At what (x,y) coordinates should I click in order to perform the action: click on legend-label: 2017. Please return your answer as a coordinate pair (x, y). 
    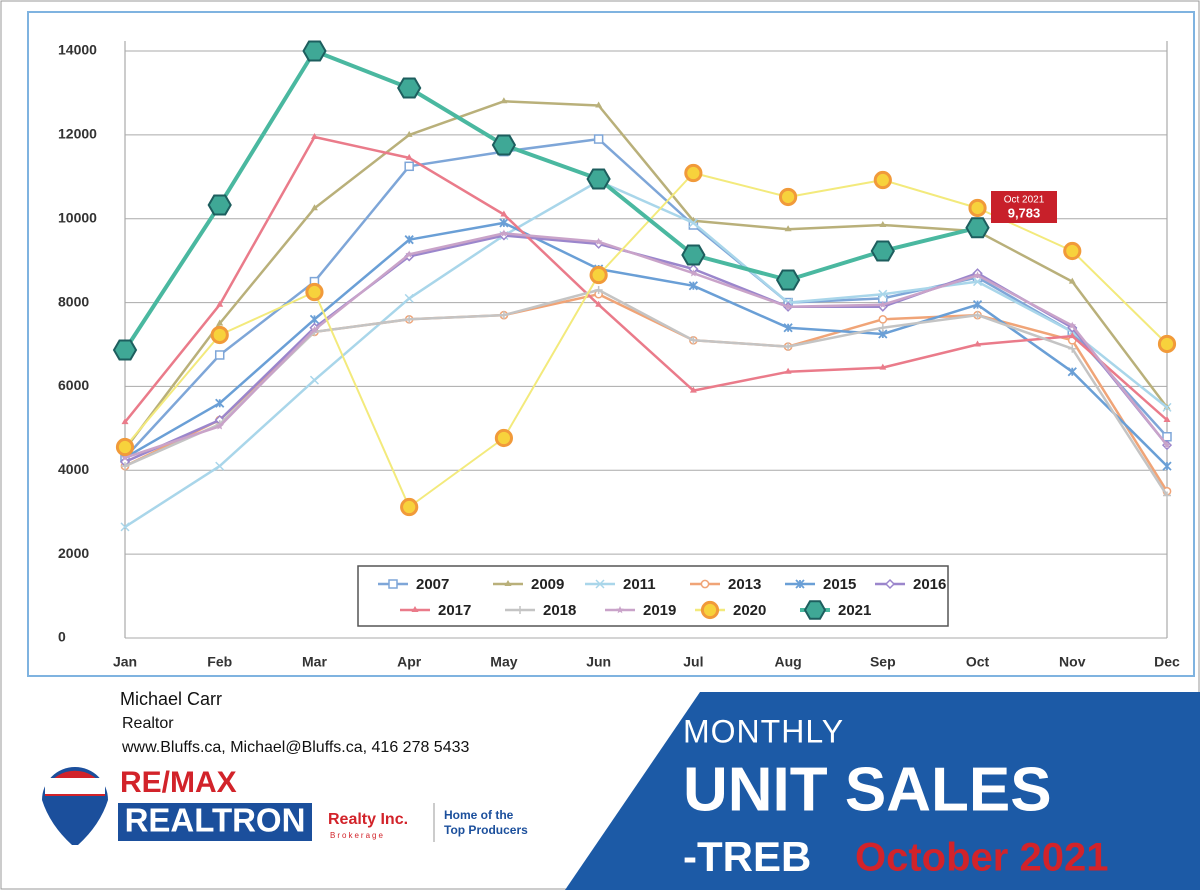
    Looking at the image, I should click on (454, 610).